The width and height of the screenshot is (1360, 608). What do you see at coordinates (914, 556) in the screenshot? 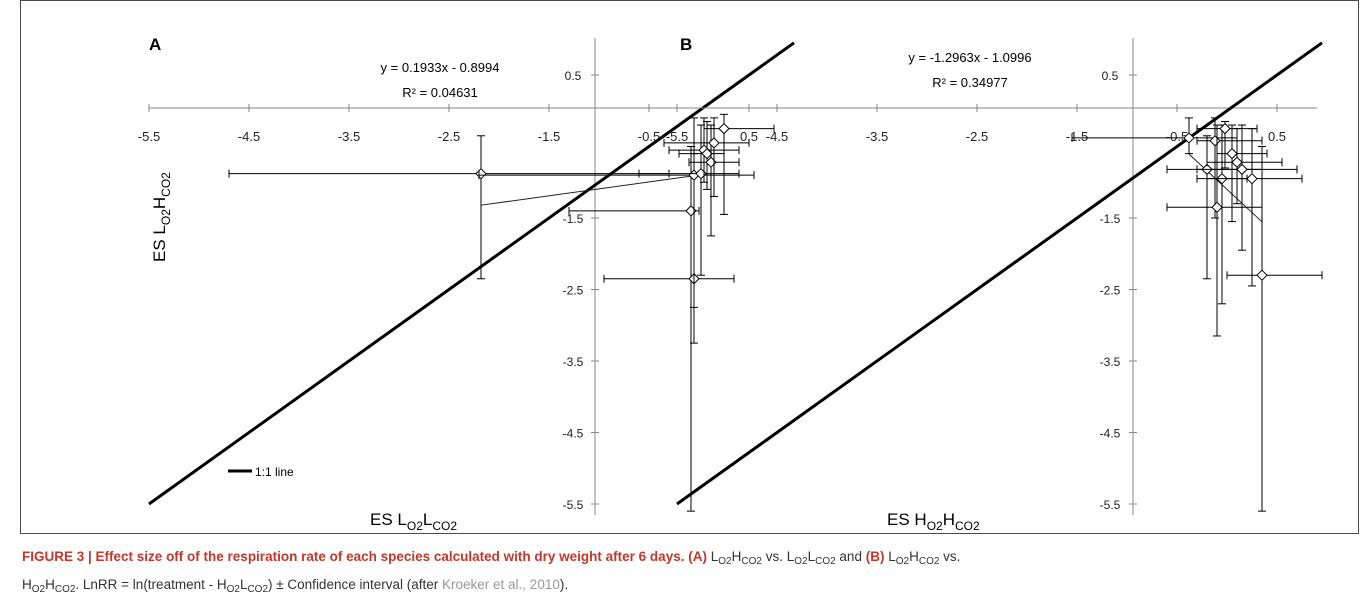
I see `caption-b-p2: H` at bounding box center [914, 556].